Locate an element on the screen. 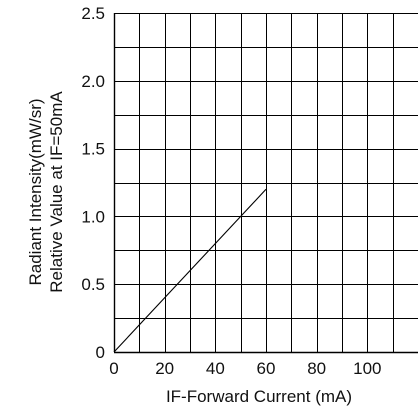 Image resolution: width=418 pixels, height=416 pixels. x-tick-label: 80 is located at coordinates (316, 368).